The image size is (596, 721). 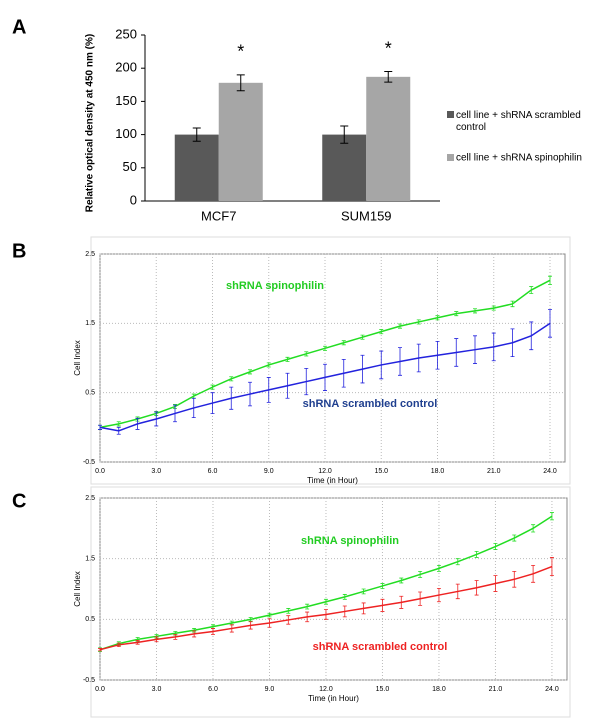 I want to click on legend-label: cell line + shRNA scrambled control, so click(x=518, y=121).